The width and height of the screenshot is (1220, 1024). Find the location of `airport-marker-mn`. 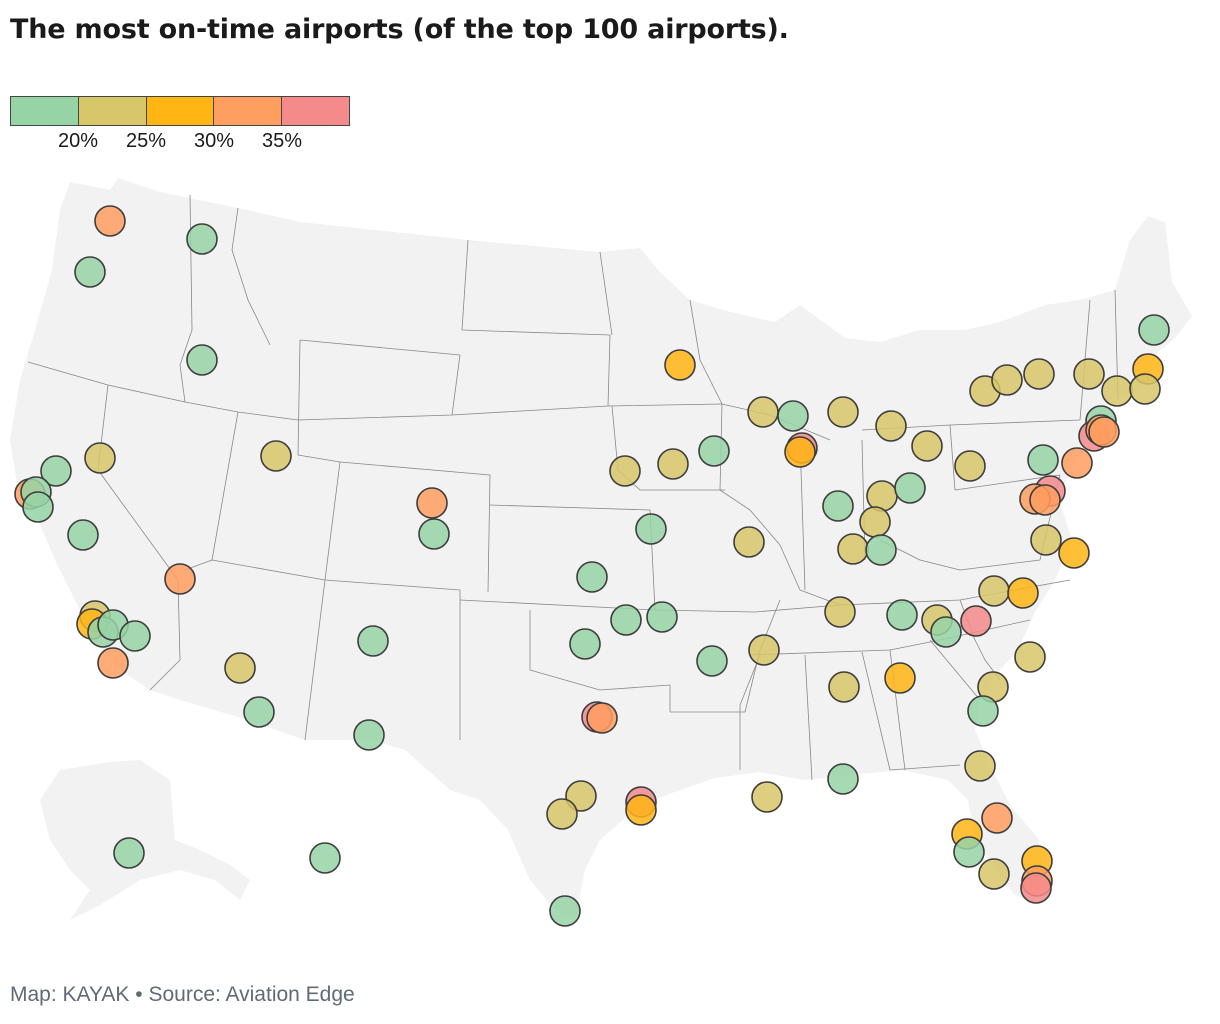

airport-marker-mn is located at coordinates (680, 365).